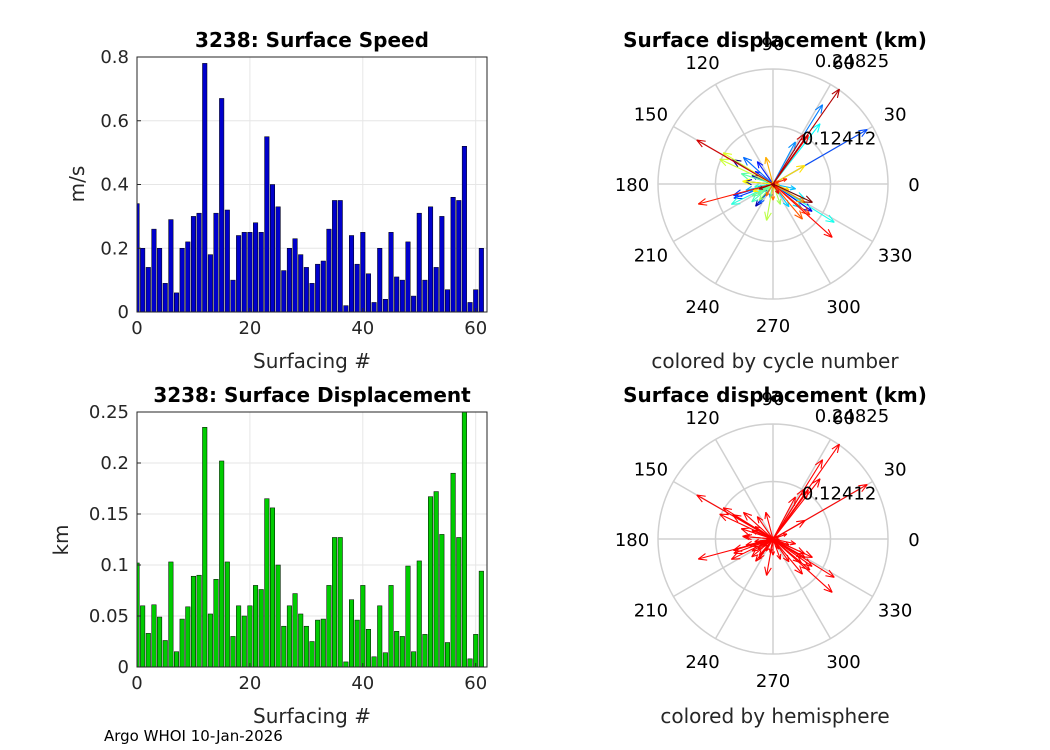 The image size is (1050, 750). Describe the element at coordinates (475, 328) in the screenshot. I see `speed-x-tick-label: 60` at that location.